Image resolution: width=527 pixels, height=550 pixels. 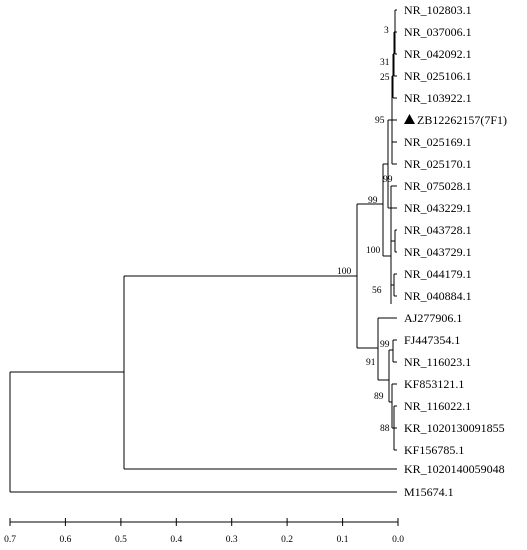 What do you see at coordinates (438, 230) in the screenshot?
I see `leaf-label: NR_043728.1` at bounding box center [438, 230].